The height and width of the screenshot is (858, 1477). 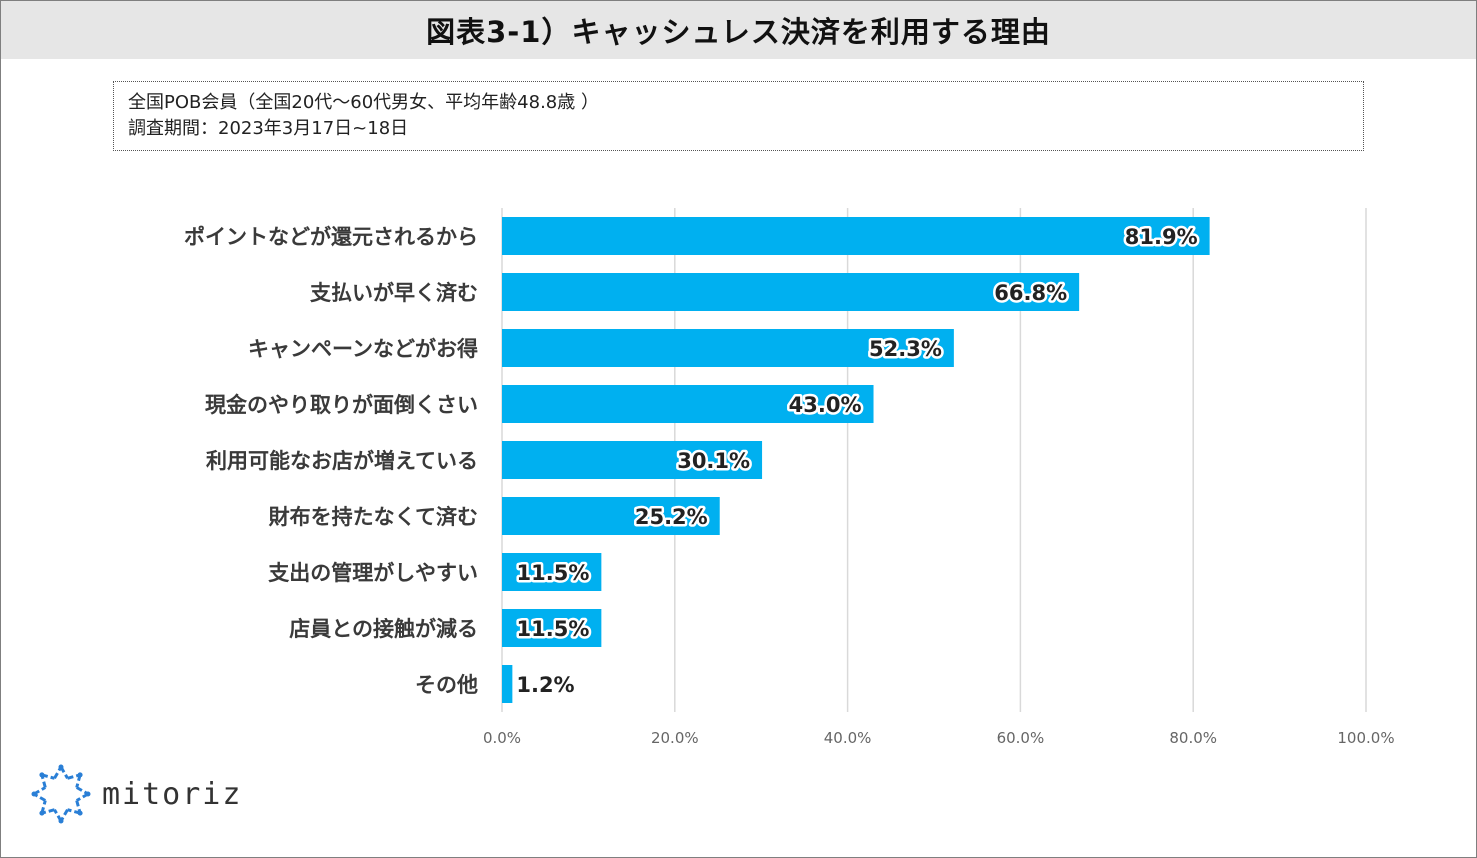 I want to click on survey-note-line2: 調査期間：2023年3月17日~18日, so click(x=268, y=128).